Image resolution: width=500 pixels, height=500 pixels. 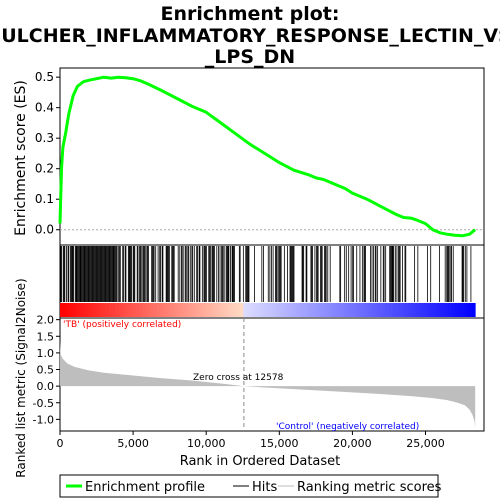 I want to click on metric-y-tick-label: -0.5, so click(x=43, y=403).